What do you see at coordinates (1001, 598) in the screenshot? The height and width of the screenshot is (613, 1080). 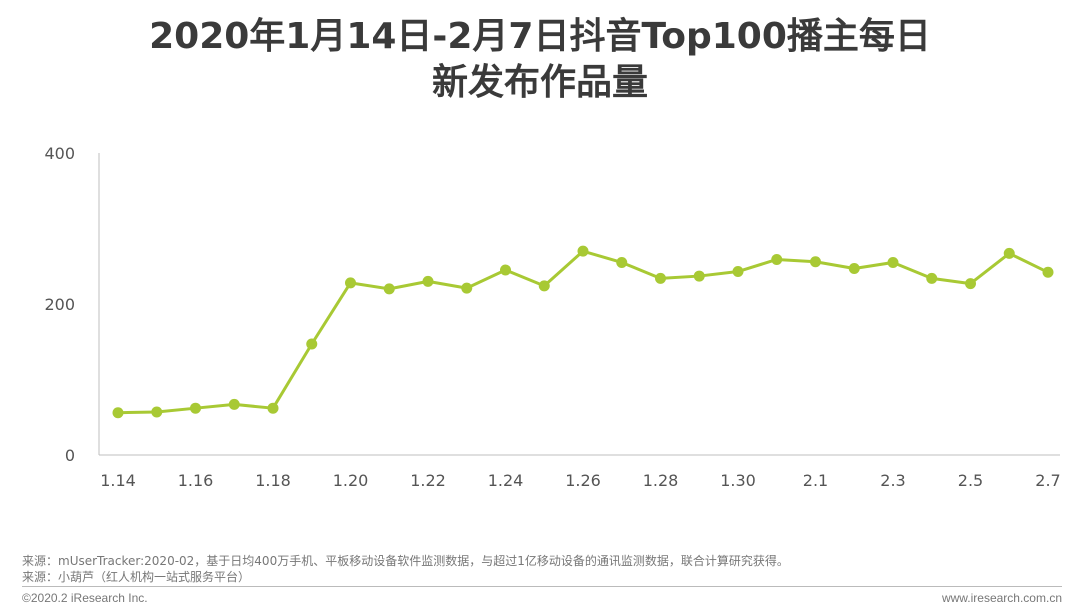 I see `website: www.iresearch.com.cn` at bounding box center [1001, 598].